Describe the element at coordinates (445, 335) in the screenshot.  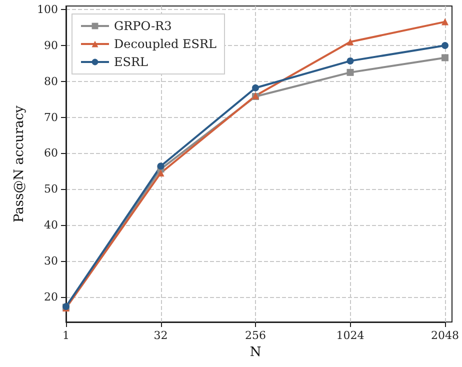
I see `x-tick-label: 2048` at that location.